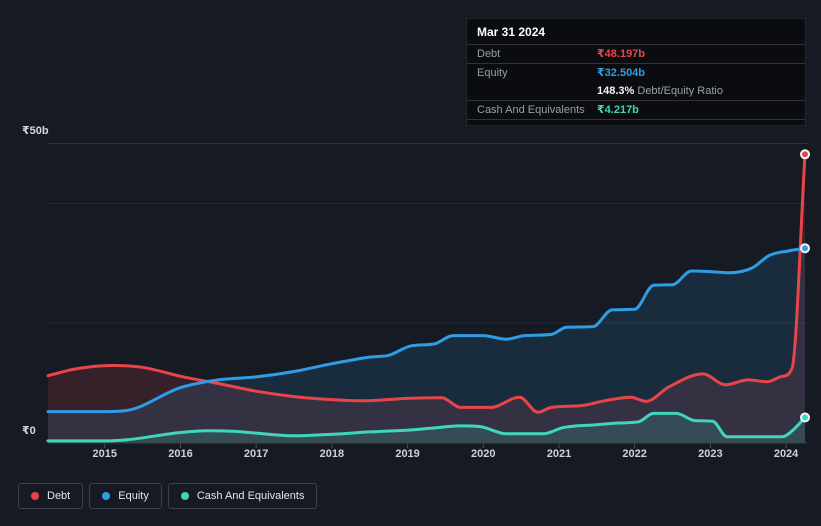 The image size is (821, 526). What do you see at coordinates (678, 91) in the screenshot?
I see `tooltip-ratio-label: Debt/Equity Ratio` at bounding box center [678, 91].